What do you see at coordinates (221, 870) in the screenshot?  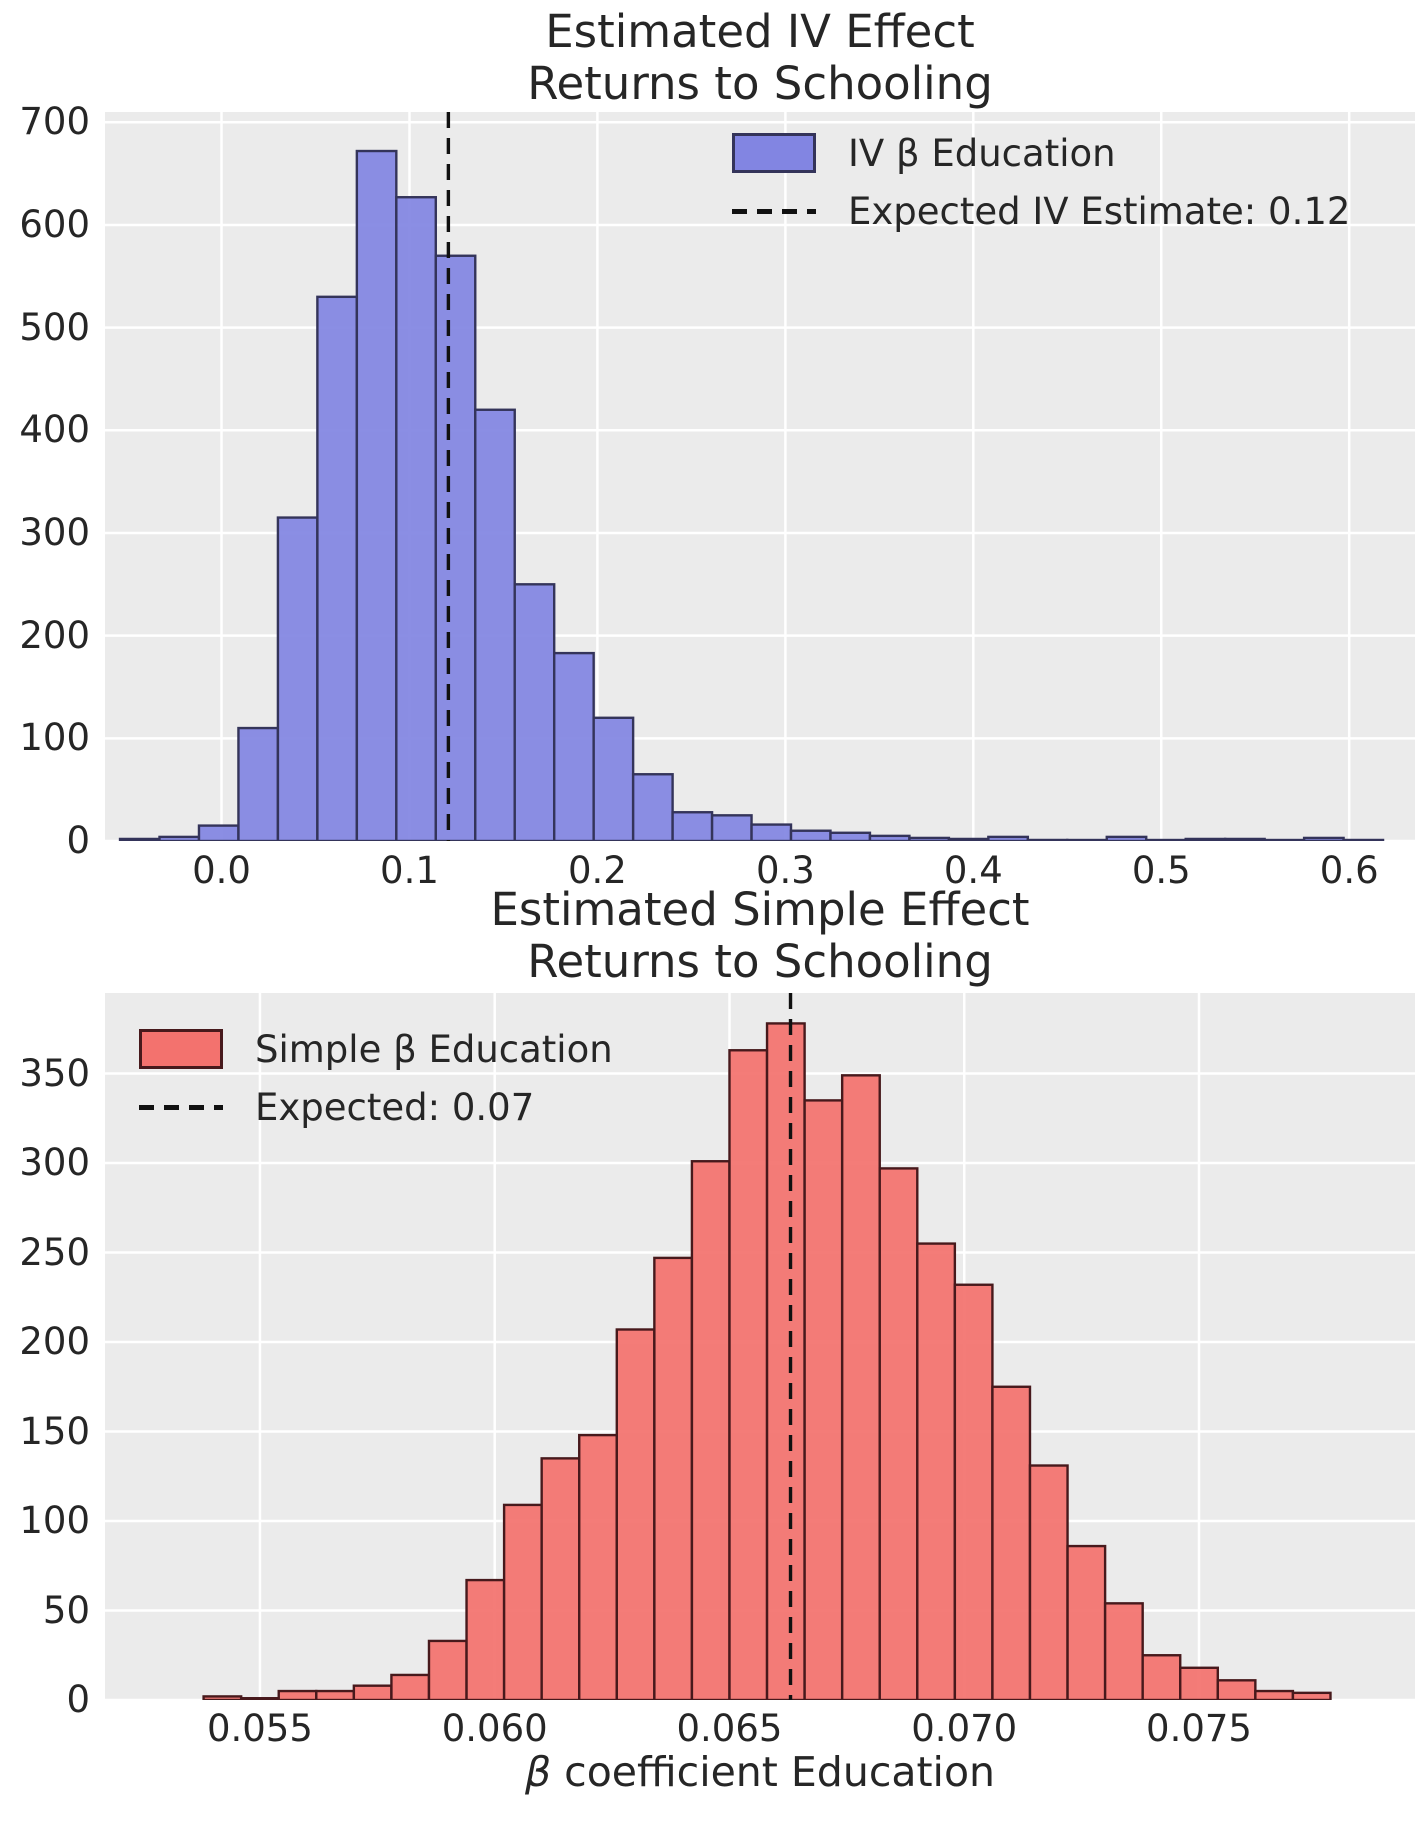 I see `x-tick-label: 0.0` at bounding box center [221, 870].